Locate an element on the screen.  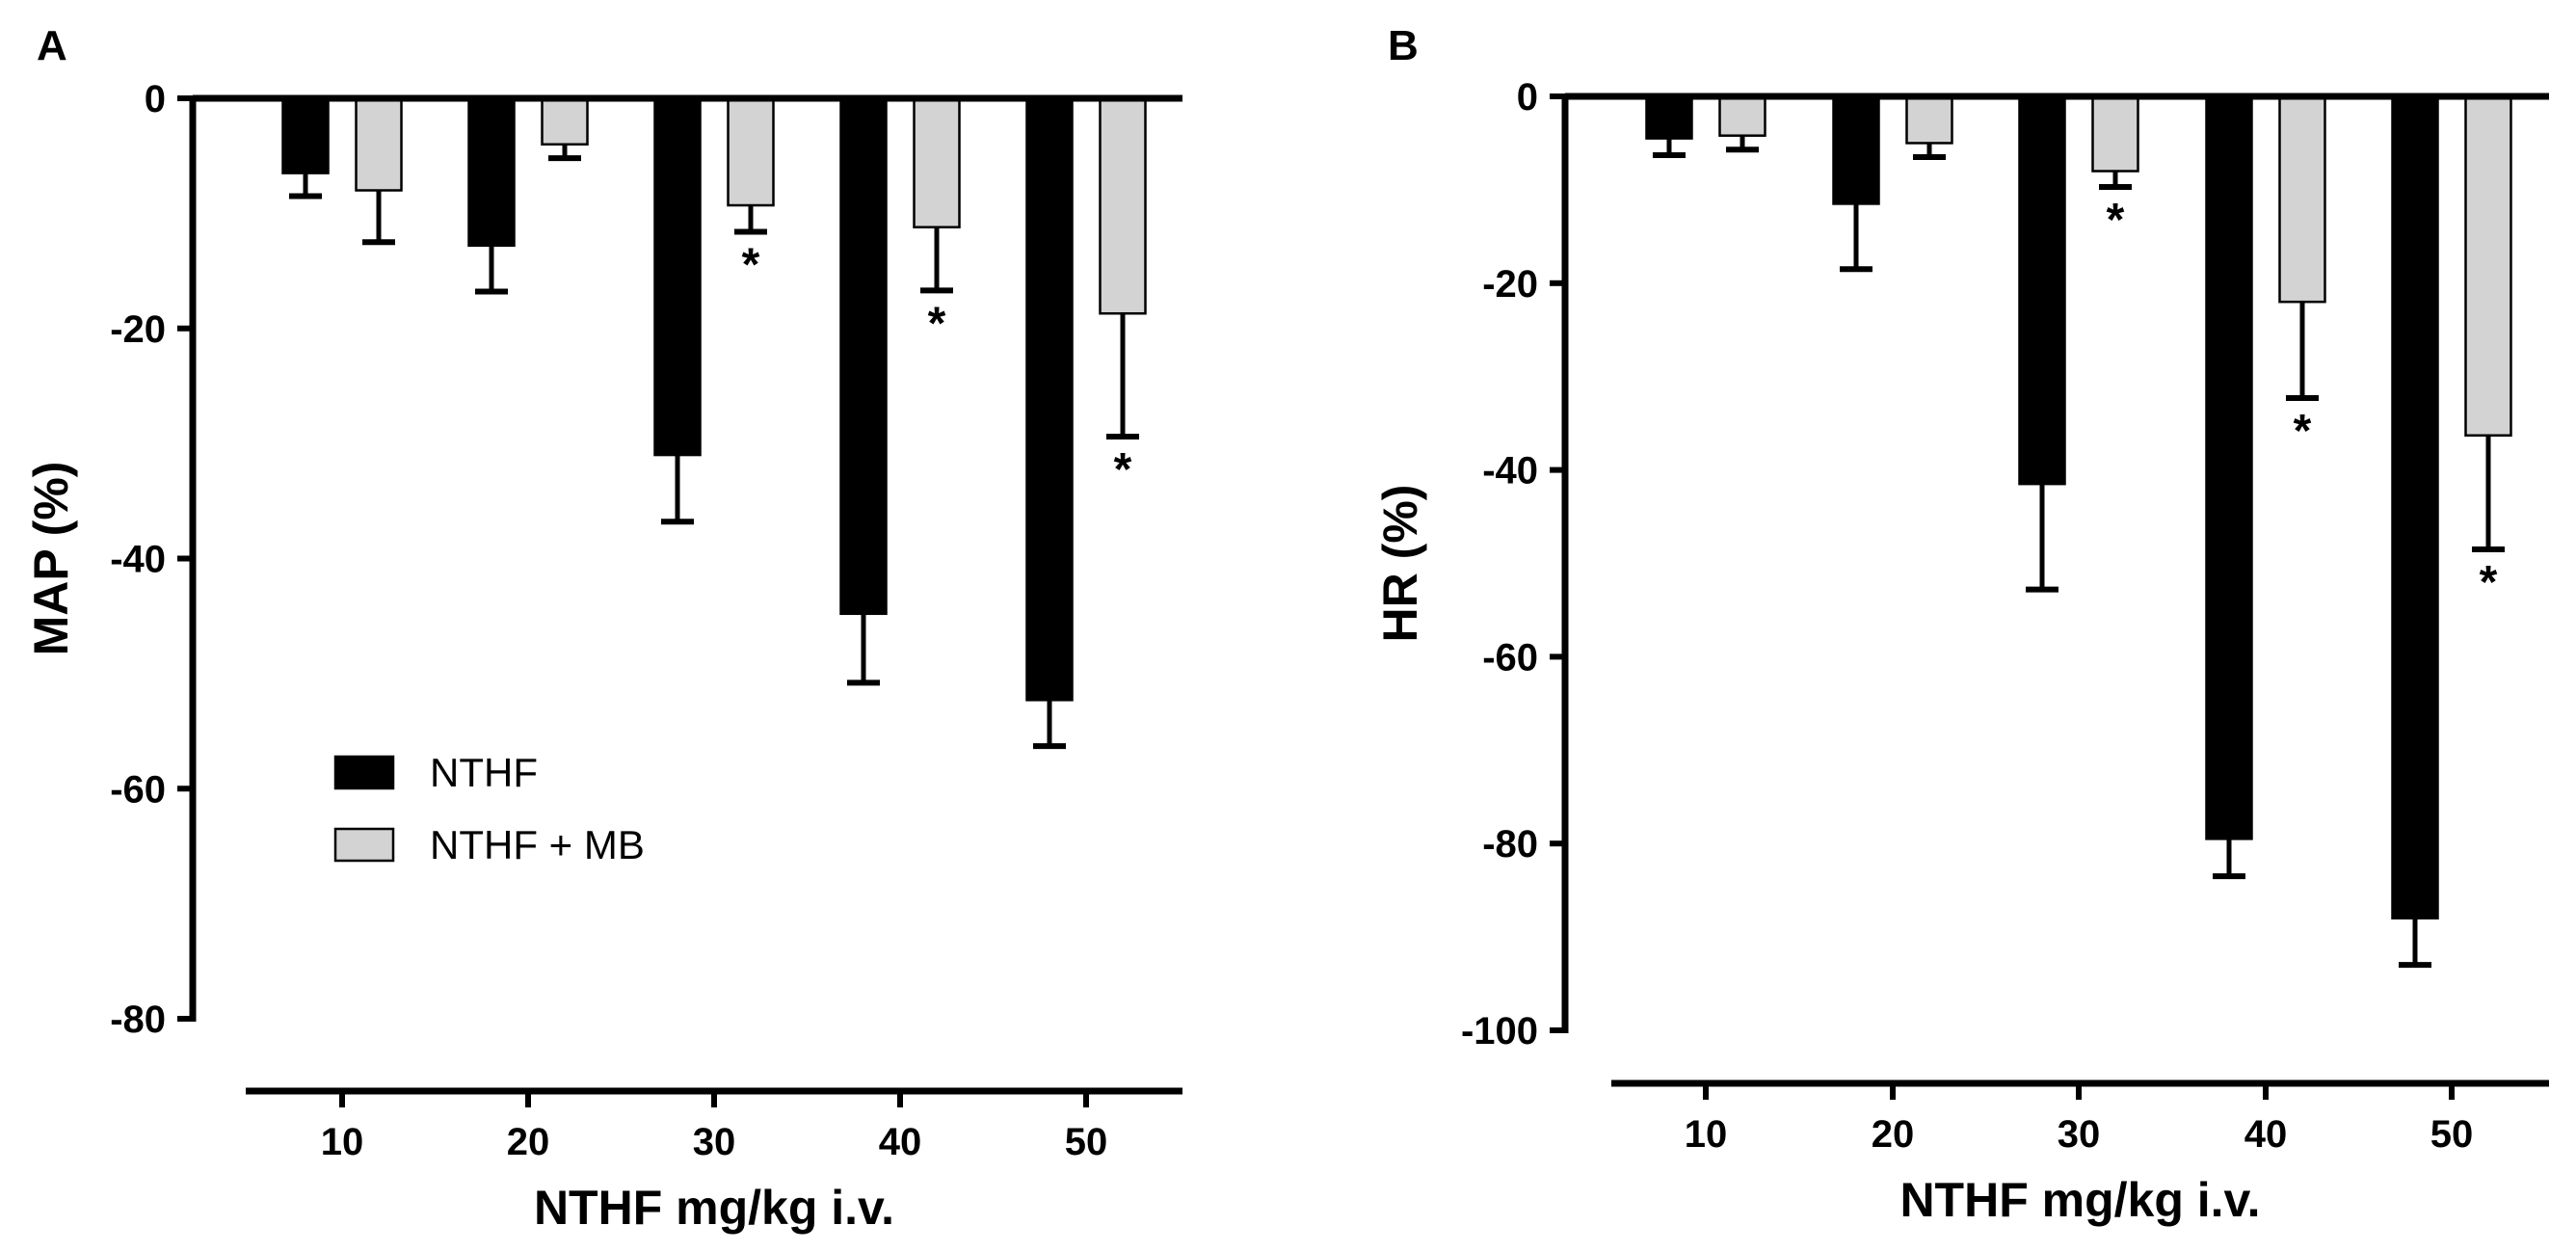
legend: NTHF NTHF + MB is located at coordinates (489, 808).